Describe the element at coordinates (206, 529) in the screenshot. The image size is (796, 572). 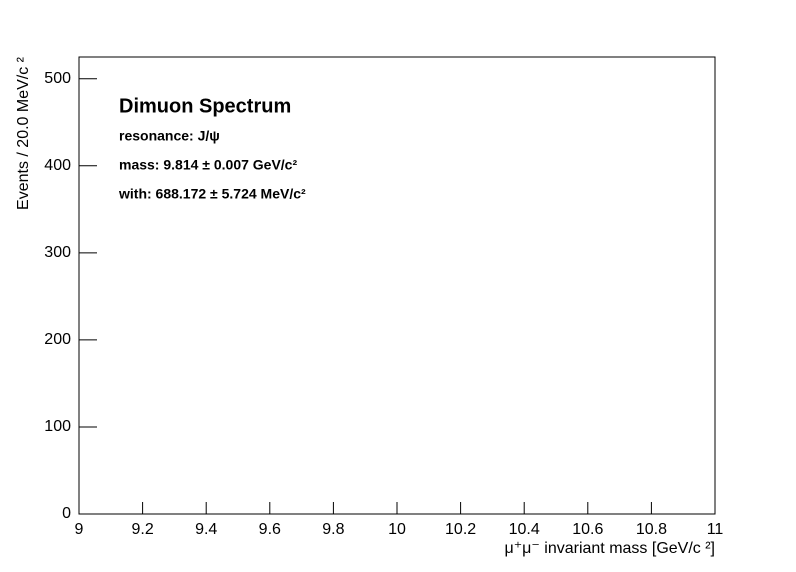
I see `x-tick-label: 9.4` at that location.